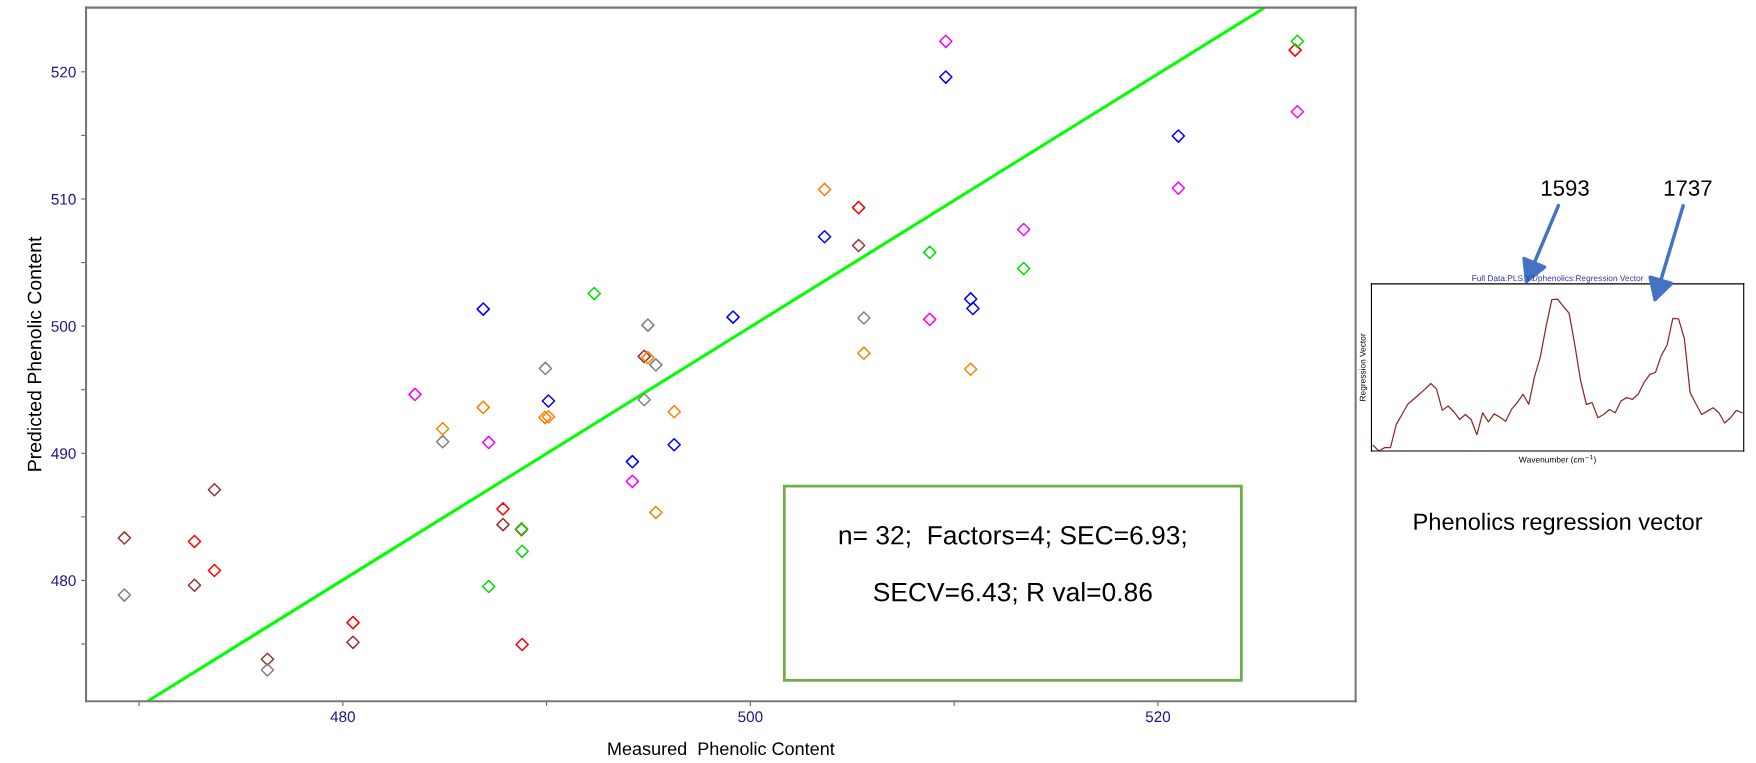 The image size is (1756, 763). What do you see at coordinates (1012, 593) in the screenshot?
I see `annotation: SECV=6.43; R val=0.86` at bounding box center [1012, 593].